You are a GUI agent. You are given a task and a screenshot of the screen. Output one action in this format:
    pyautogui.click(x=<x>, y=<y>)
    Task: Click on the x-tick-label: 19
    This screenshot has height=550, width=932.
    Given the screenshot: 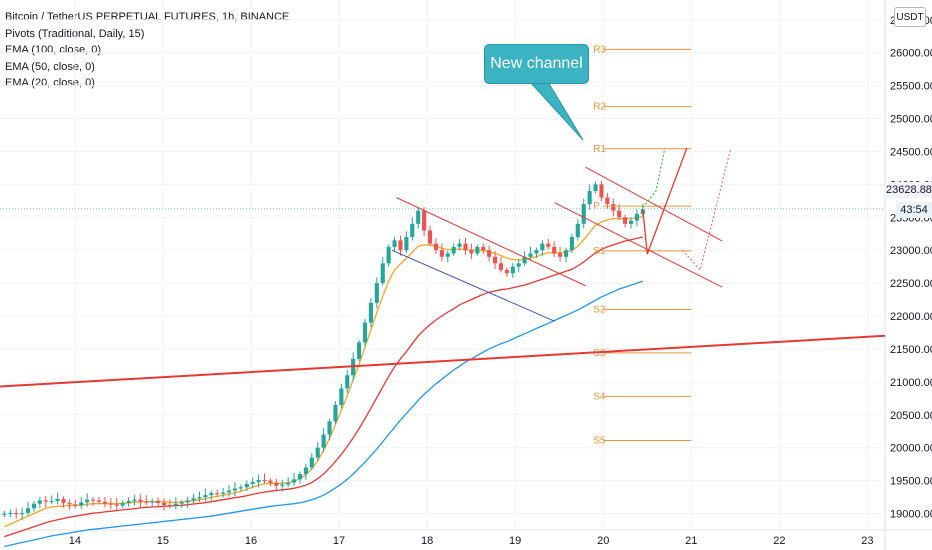 What is the action you would take?
    pyautogui.click(x=515, y=541)
    